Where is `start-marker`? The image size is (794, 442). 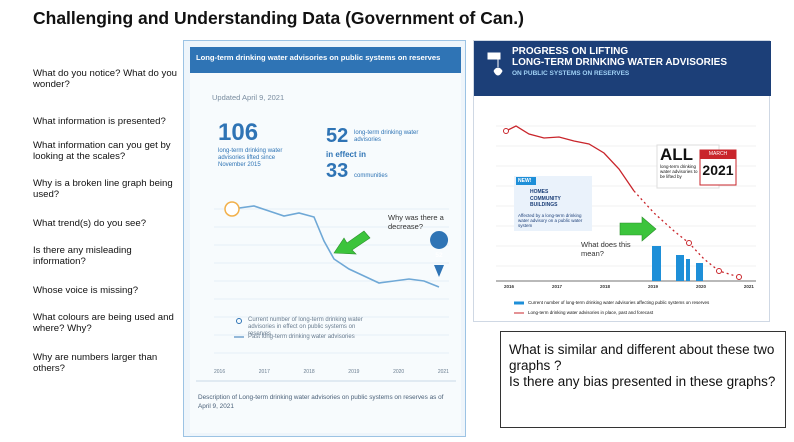
start-marker is located at coordinates (232, 209).